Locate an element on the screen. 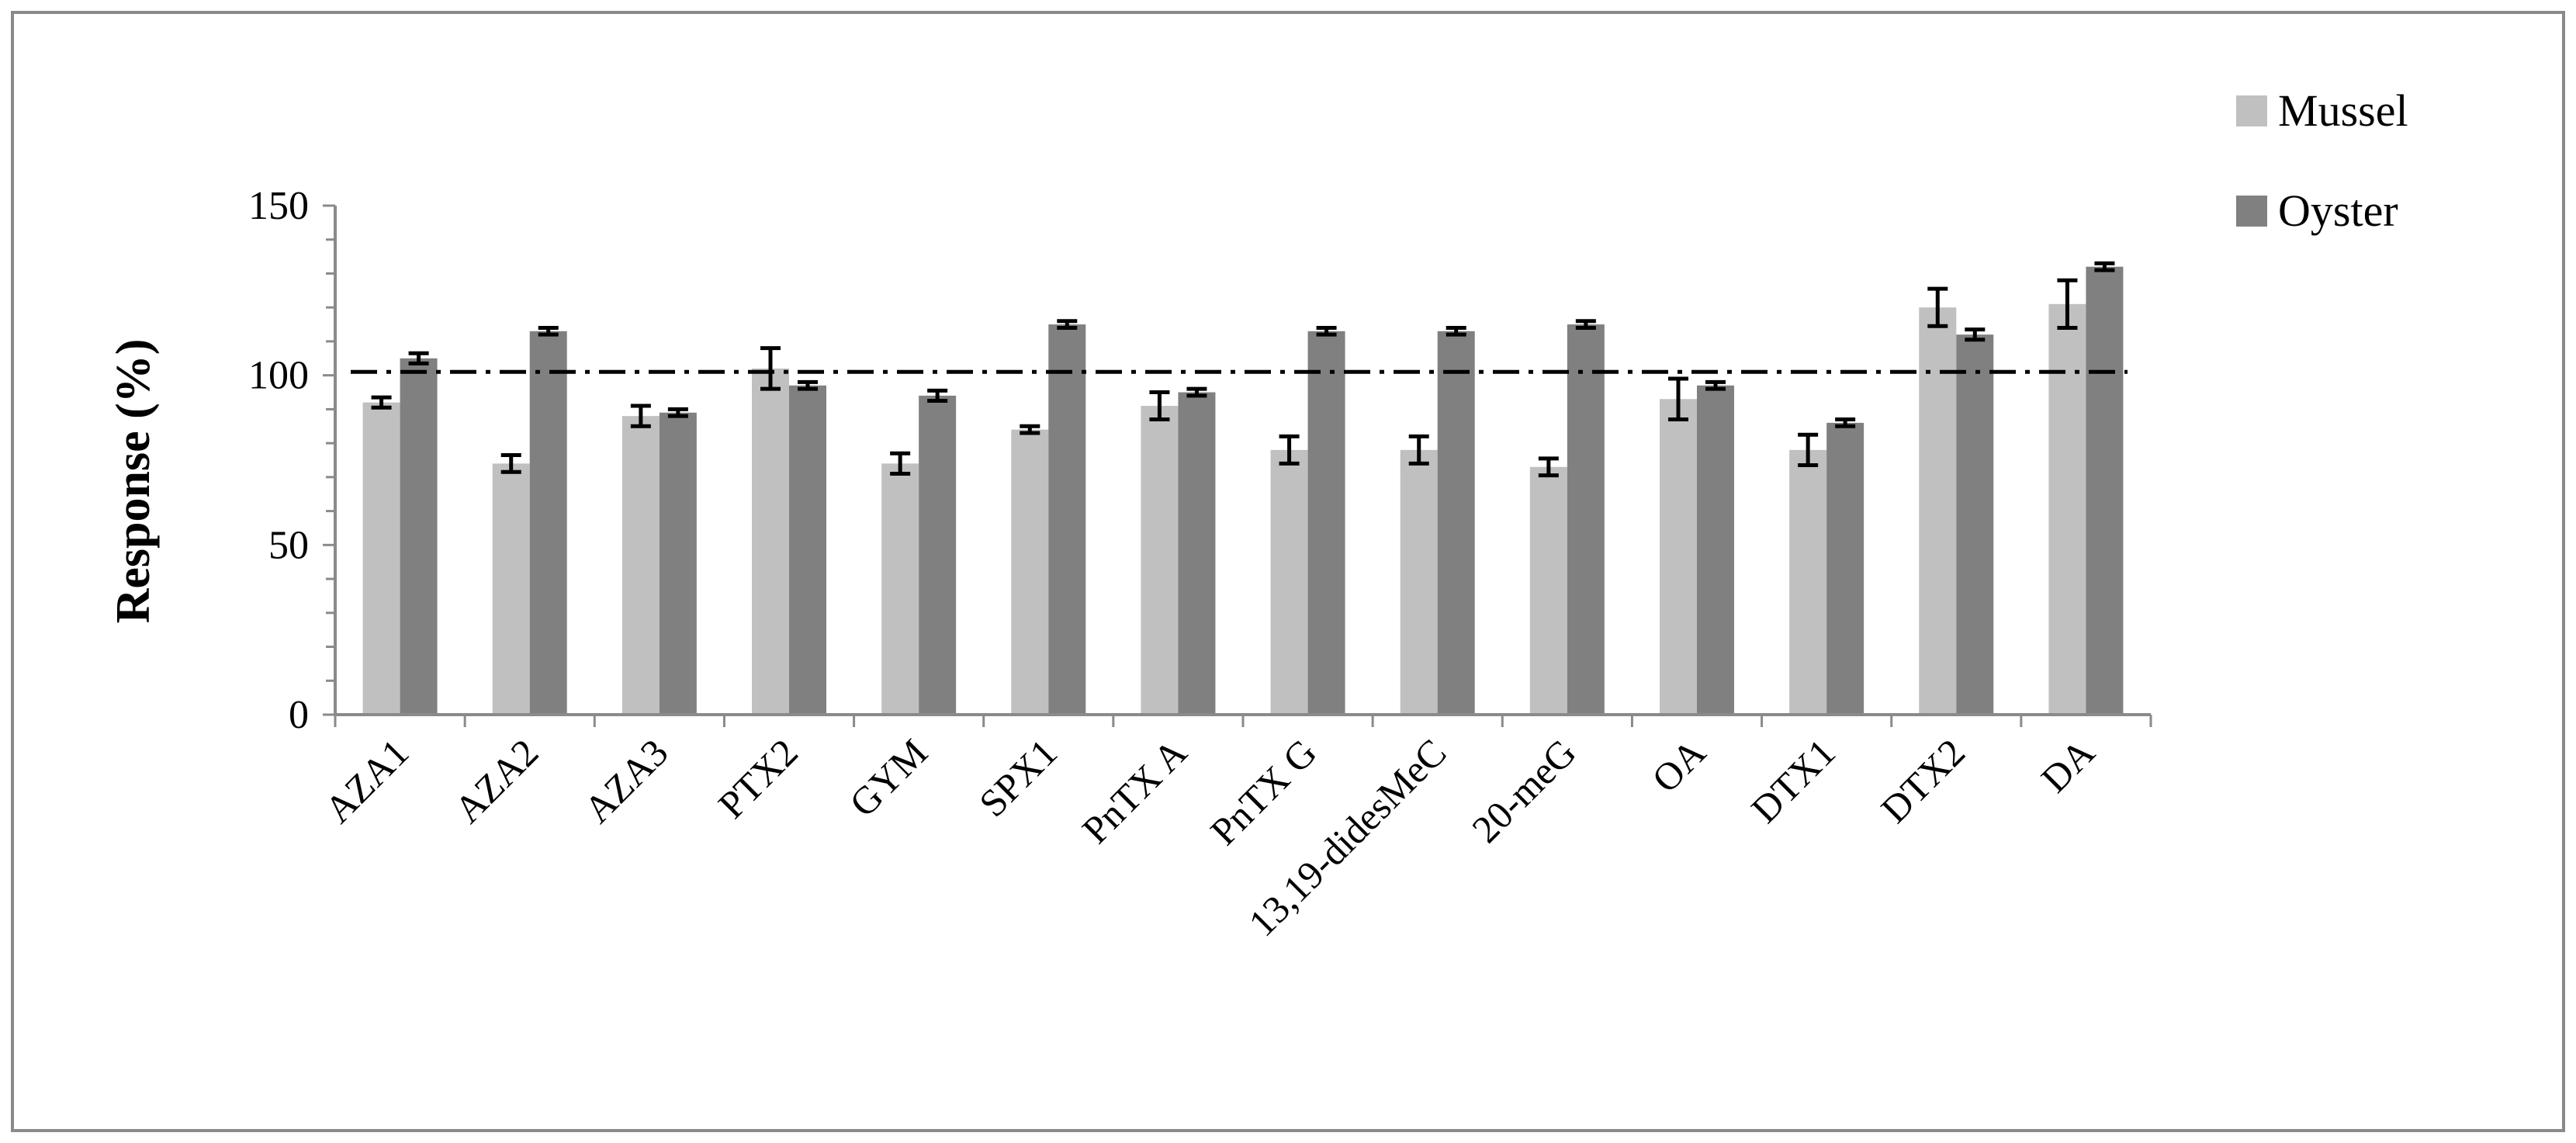 Image resolution: width=2576 pixels, height=1143 pixels. y-tick-label-50: 50 is located at coordinates (288, 545).